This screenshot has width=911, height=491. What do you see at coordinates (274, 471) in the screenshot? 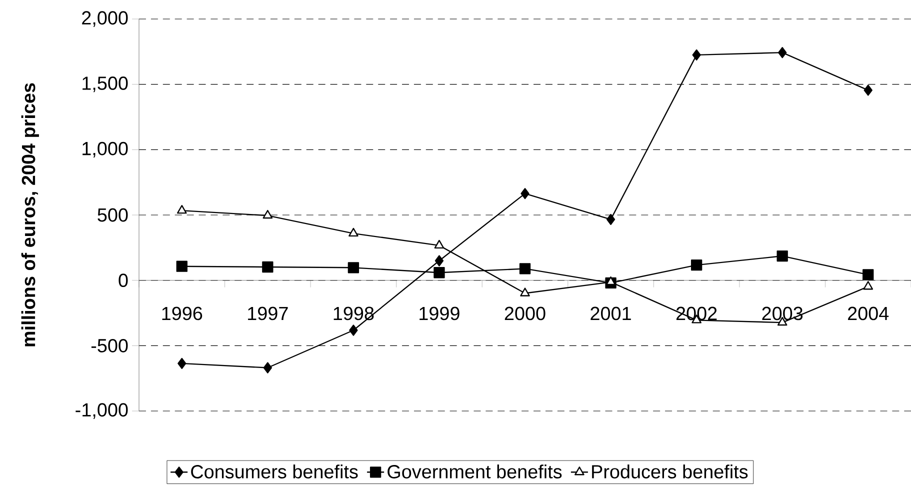
I see `legend-label: Consumers benefits` at bounding box center [274, 471].